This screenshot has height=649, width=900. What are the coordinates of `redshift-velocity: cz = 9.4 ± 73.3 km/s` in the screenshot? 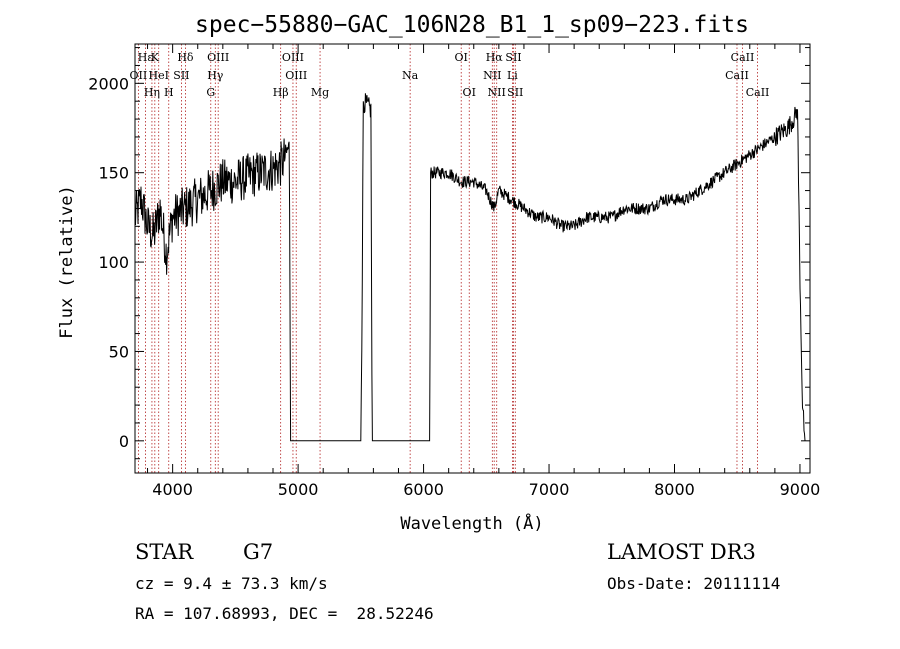 It's located at (231, 583).